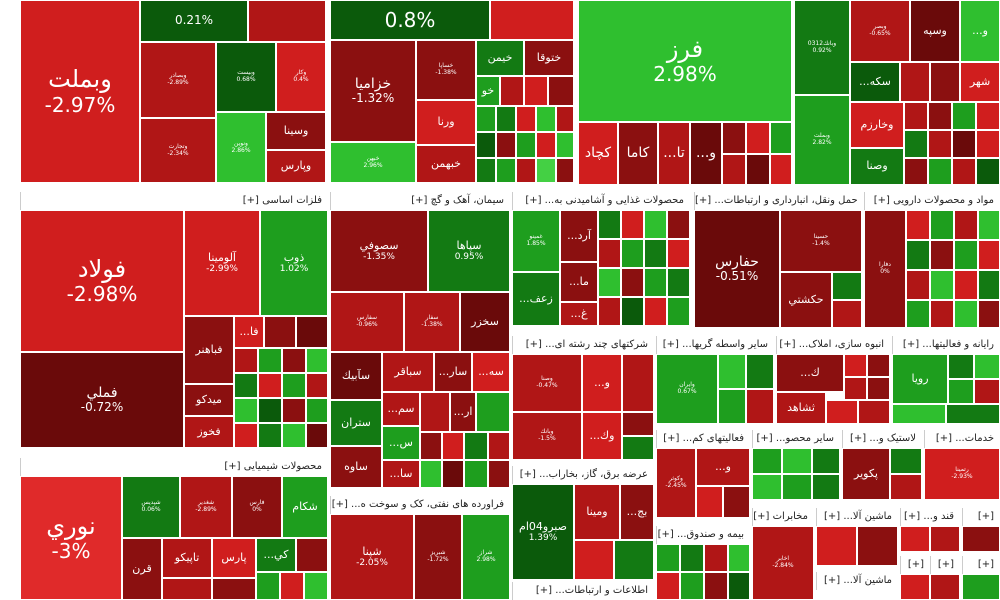 Image resolution: width=1000 pixels, height=600 pixels. Describe the element at coordinates (249, 332) in the screenshot. I see `tile-fa: ...فا` at that location.